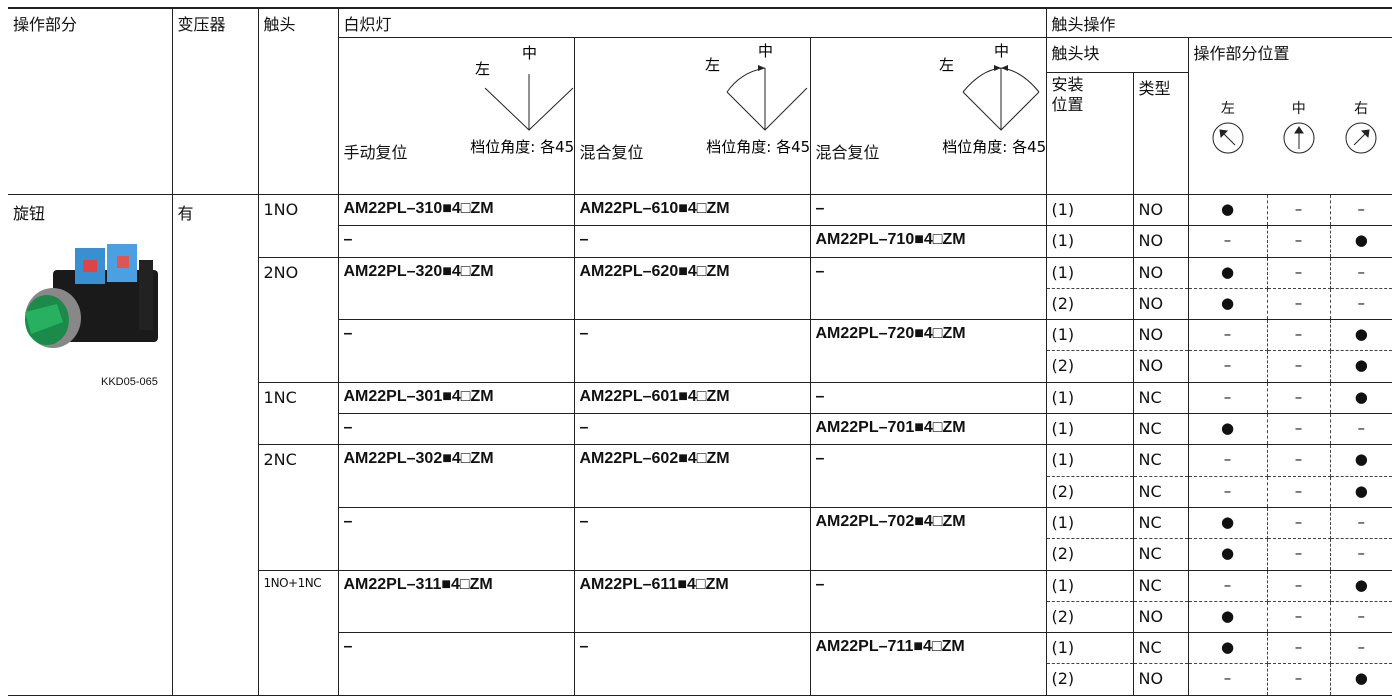 This screenshot has width=1392, height=696. I want to click on model-cell: AM22PL–610■4□ZM, so click(692, 210).